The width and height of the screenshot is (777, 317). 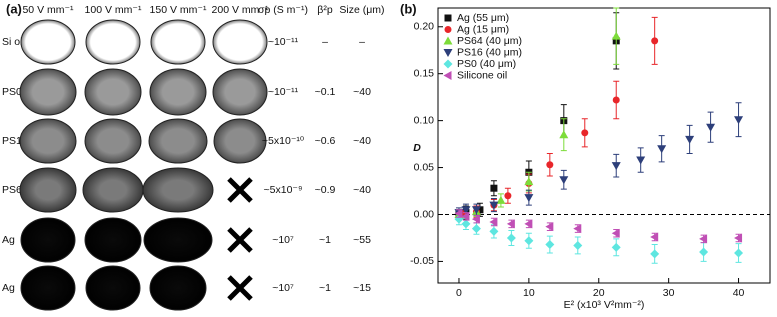 I want to click on legend-label: Ag (15 μm), so click(x=483, y=29).